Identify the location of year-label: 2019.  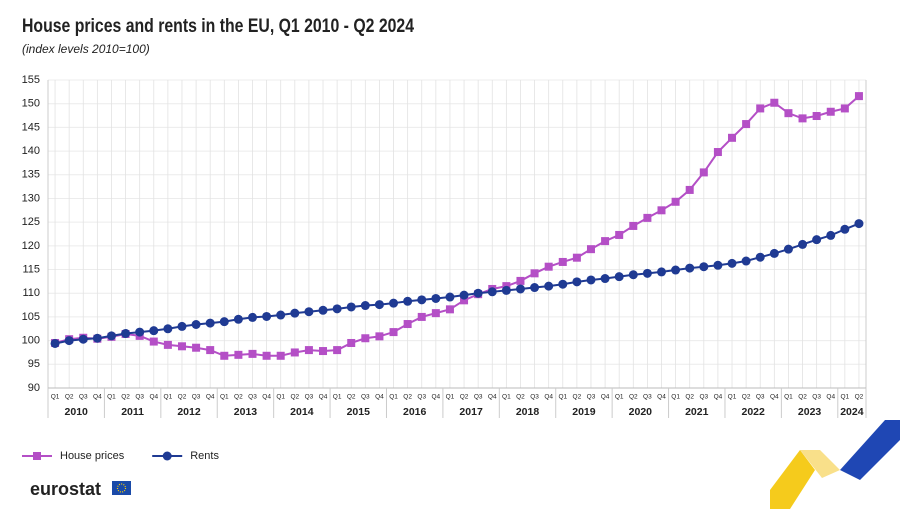
(584, 412).